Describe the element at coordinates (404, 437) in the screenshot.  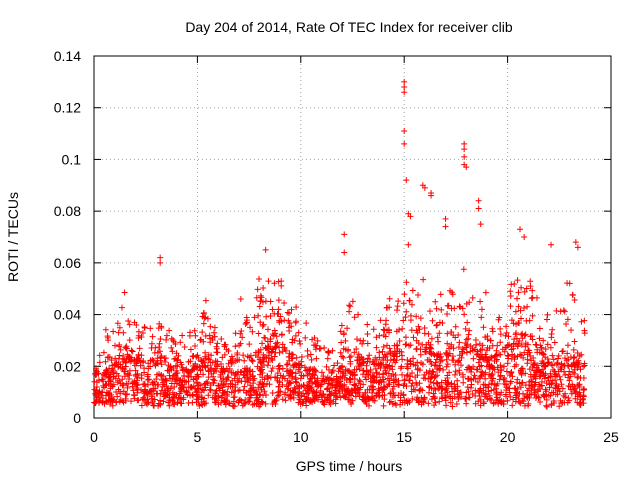
I see `x-tick-label: 15` at that location.